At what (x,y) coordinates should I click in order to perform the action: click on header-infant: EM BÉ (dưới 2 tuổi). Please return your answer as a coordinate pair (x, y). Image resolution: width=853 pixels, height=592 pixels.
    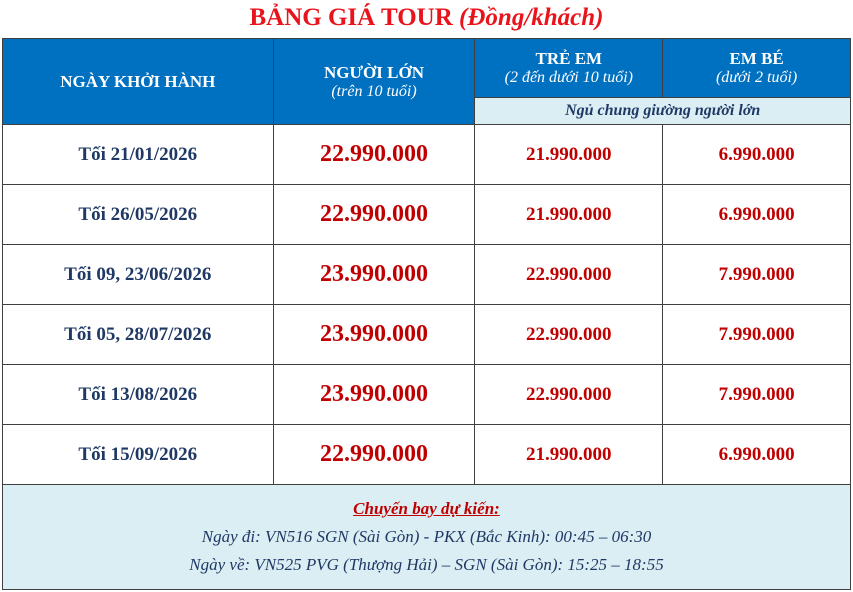
    Looking at the image, I should click on (756, 68).